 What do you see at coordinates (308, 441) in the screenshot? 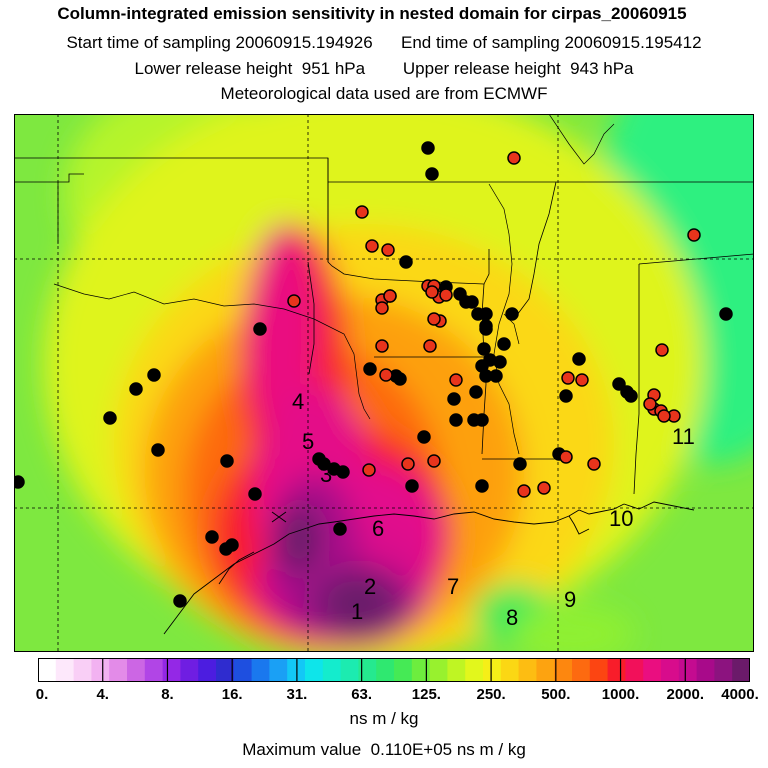
I see `region-label: 5` at bounding box center [308, 441].